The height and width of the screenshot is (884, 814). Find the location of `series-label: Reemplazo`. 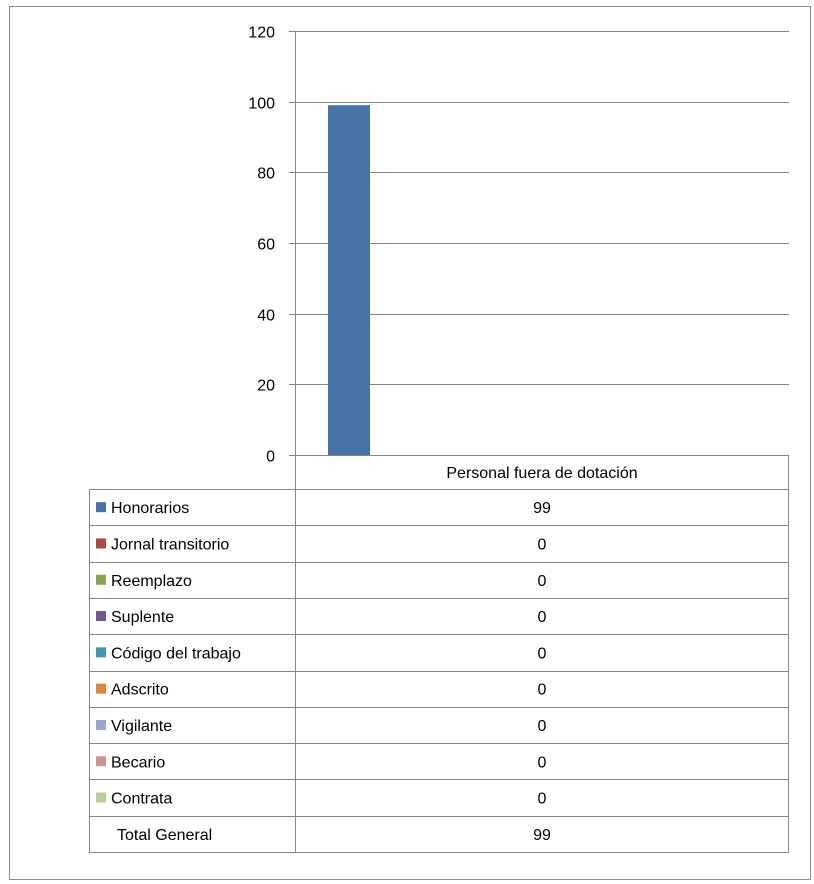

series-label: Reemplazo is located at coordinates (151, 581).